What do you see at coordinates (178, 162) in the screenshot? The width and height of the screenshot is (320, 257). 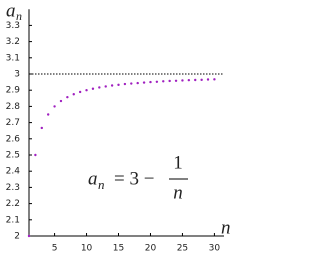 I see `formula-numerator: 1` at bounding box center [178, 162].